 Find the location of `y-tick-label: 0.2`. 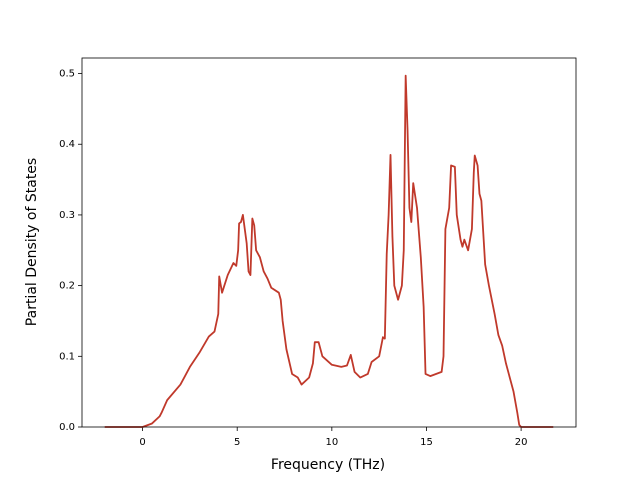

y-tick-label: 0.2 is located at coordinates (67, 286).